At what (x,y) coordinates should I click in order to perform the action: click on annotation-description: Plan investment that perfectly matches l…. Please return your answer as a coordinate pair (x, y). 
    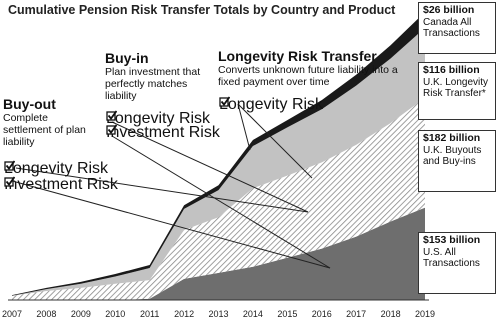
    Looking at the image, I should click on (153, 84).